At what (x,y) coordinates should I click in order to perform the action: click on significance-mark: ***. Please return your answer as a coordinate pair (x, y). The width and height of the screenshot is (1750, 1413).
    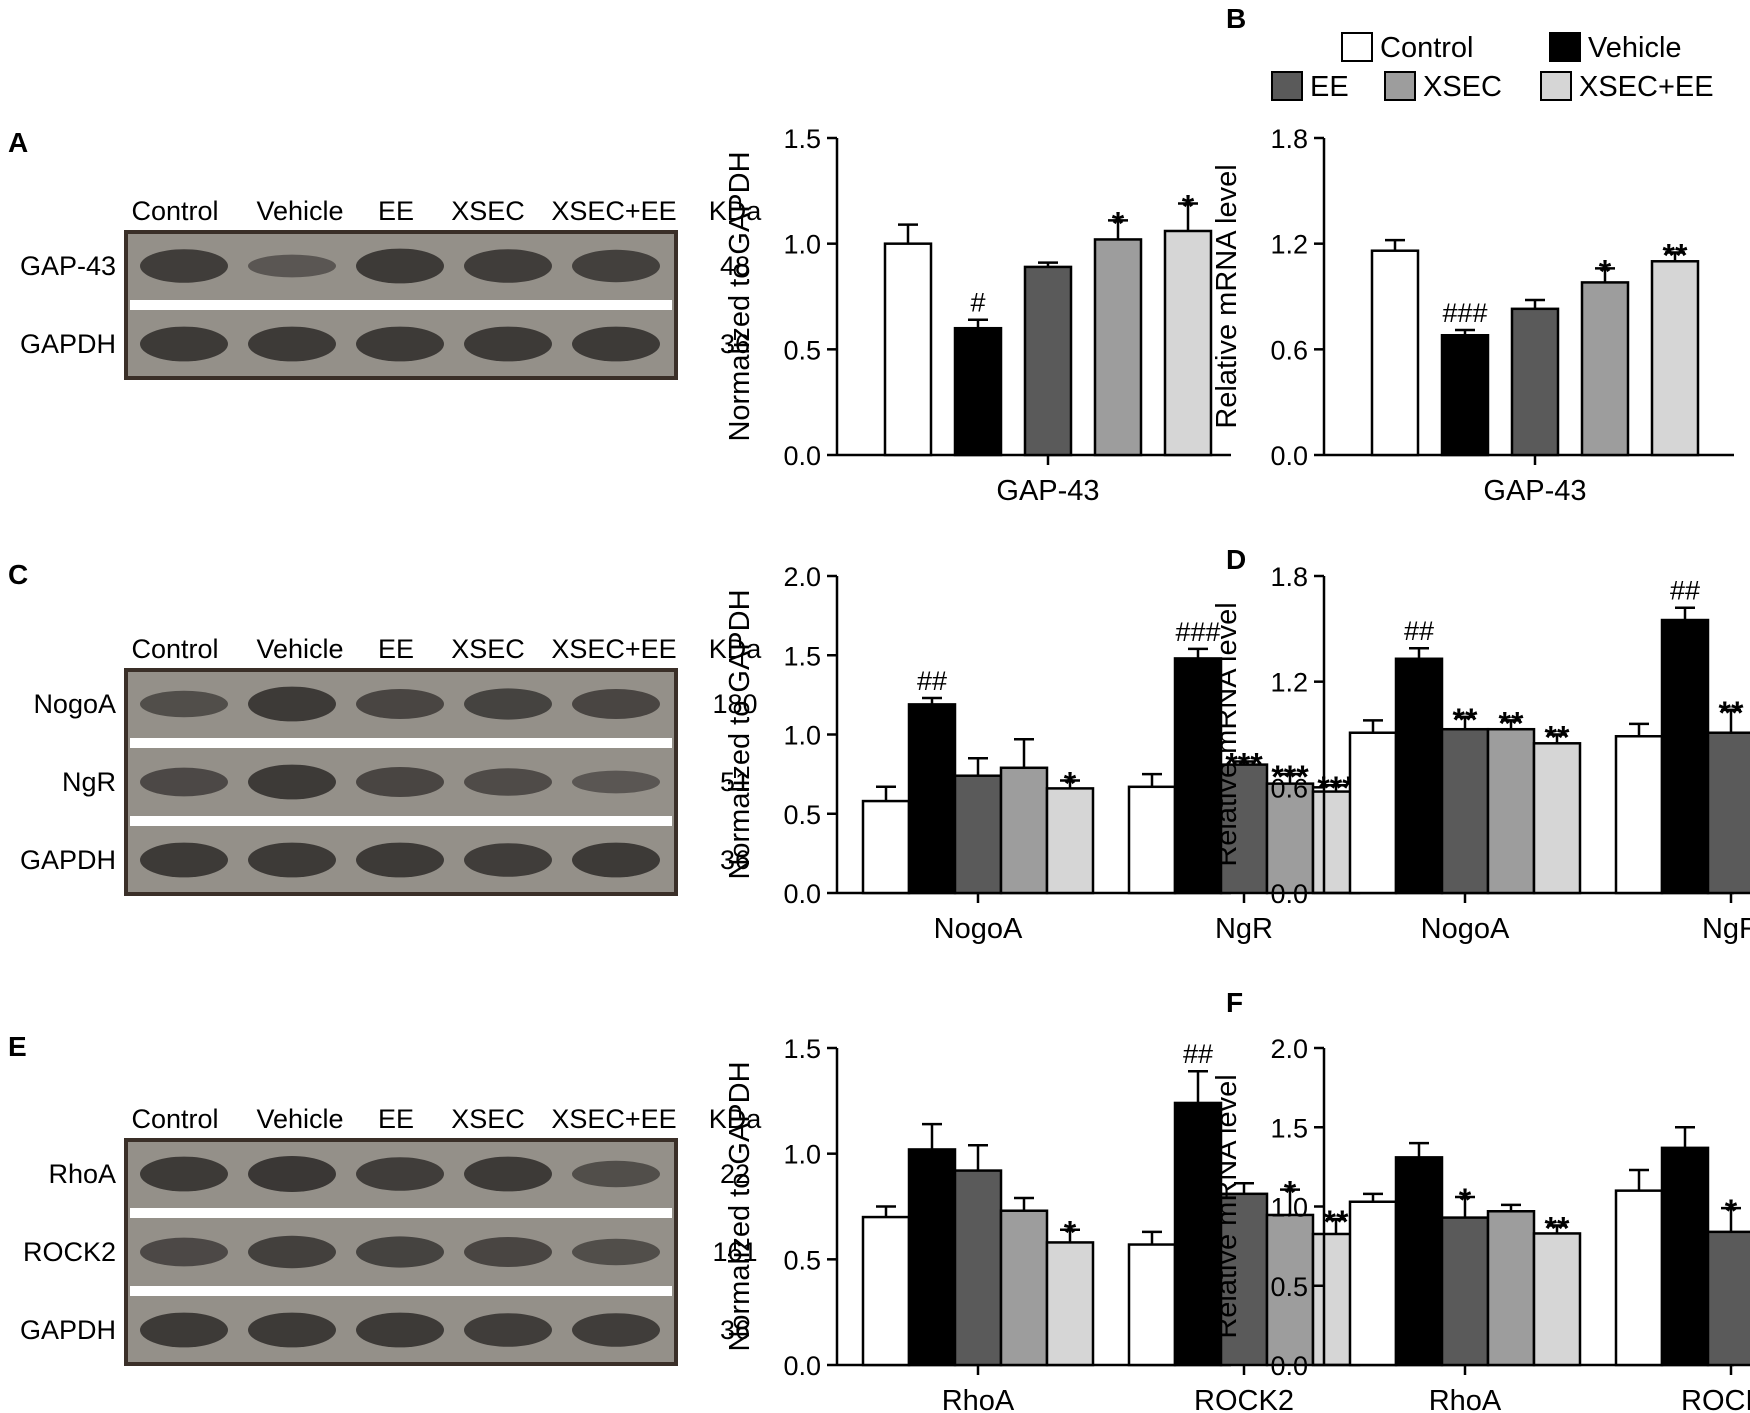
    Looking at the image, I should click on (1290, 777).